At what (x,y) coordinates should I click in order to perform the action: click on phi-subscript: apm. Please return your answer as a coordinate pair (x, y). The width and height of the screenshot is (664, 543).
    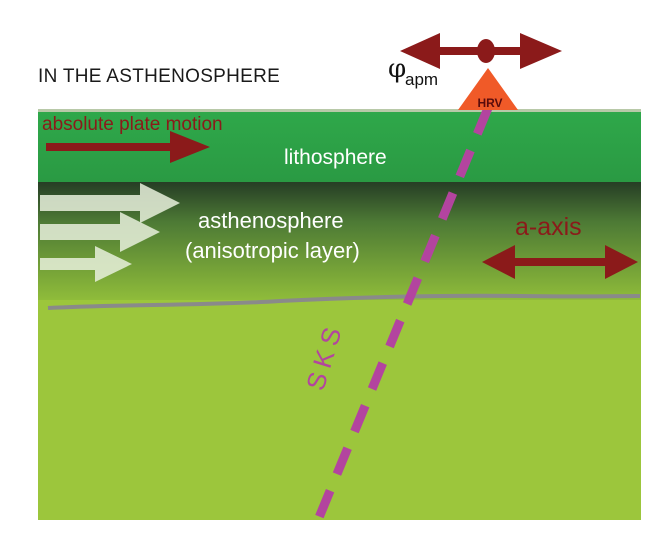
    Looking at the image, I should click on (422, 79).